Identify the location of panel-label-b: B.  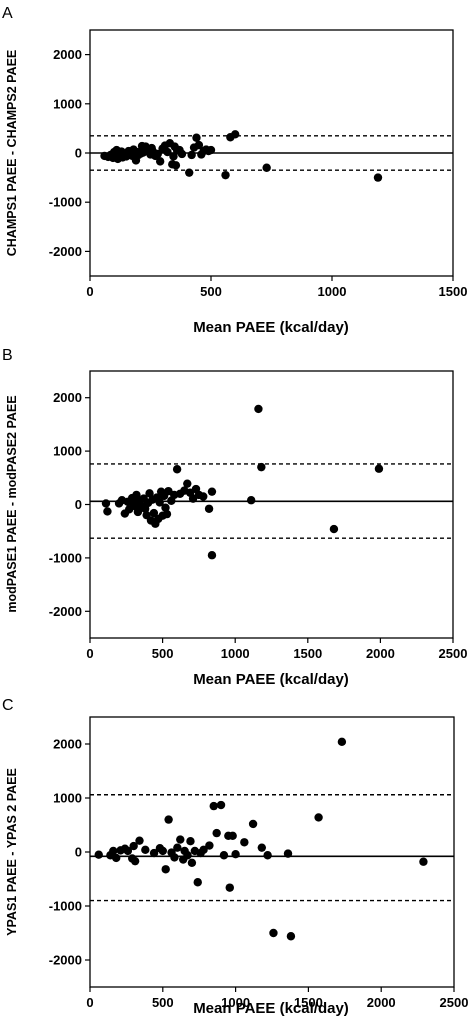
(7, 355).